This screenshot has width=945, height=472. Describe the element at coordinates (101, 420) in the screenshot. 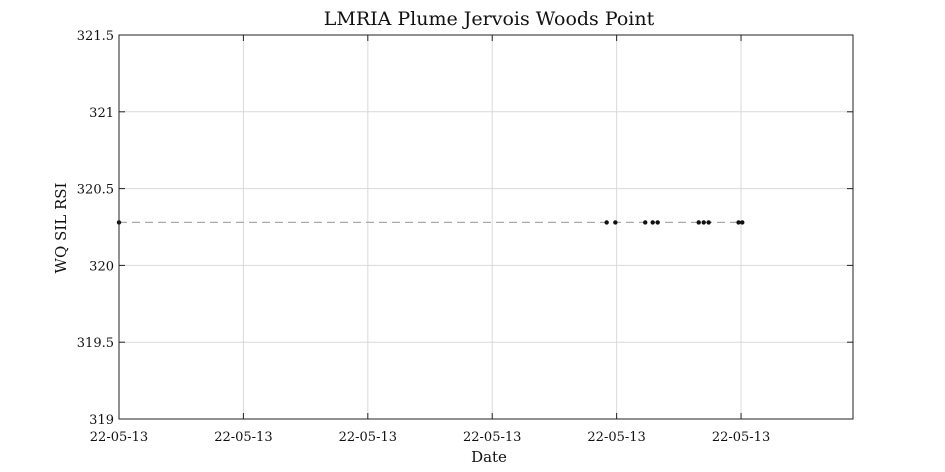

I see `y-tick-label: 319` at that location.